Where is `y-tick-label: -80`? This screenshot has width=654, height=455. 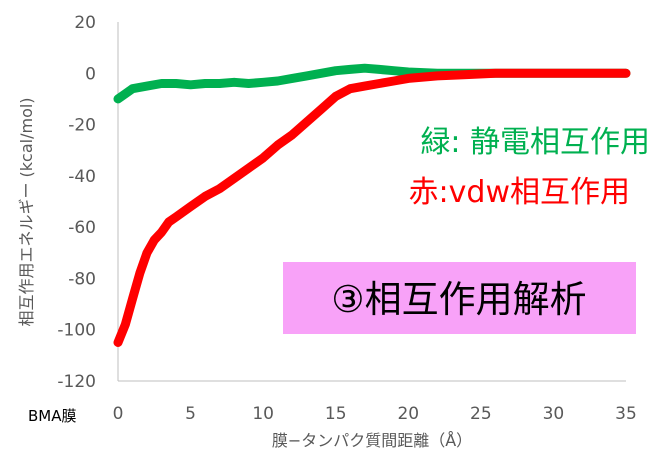 y-tick-label: -80 is located at coordinates (82, 279).